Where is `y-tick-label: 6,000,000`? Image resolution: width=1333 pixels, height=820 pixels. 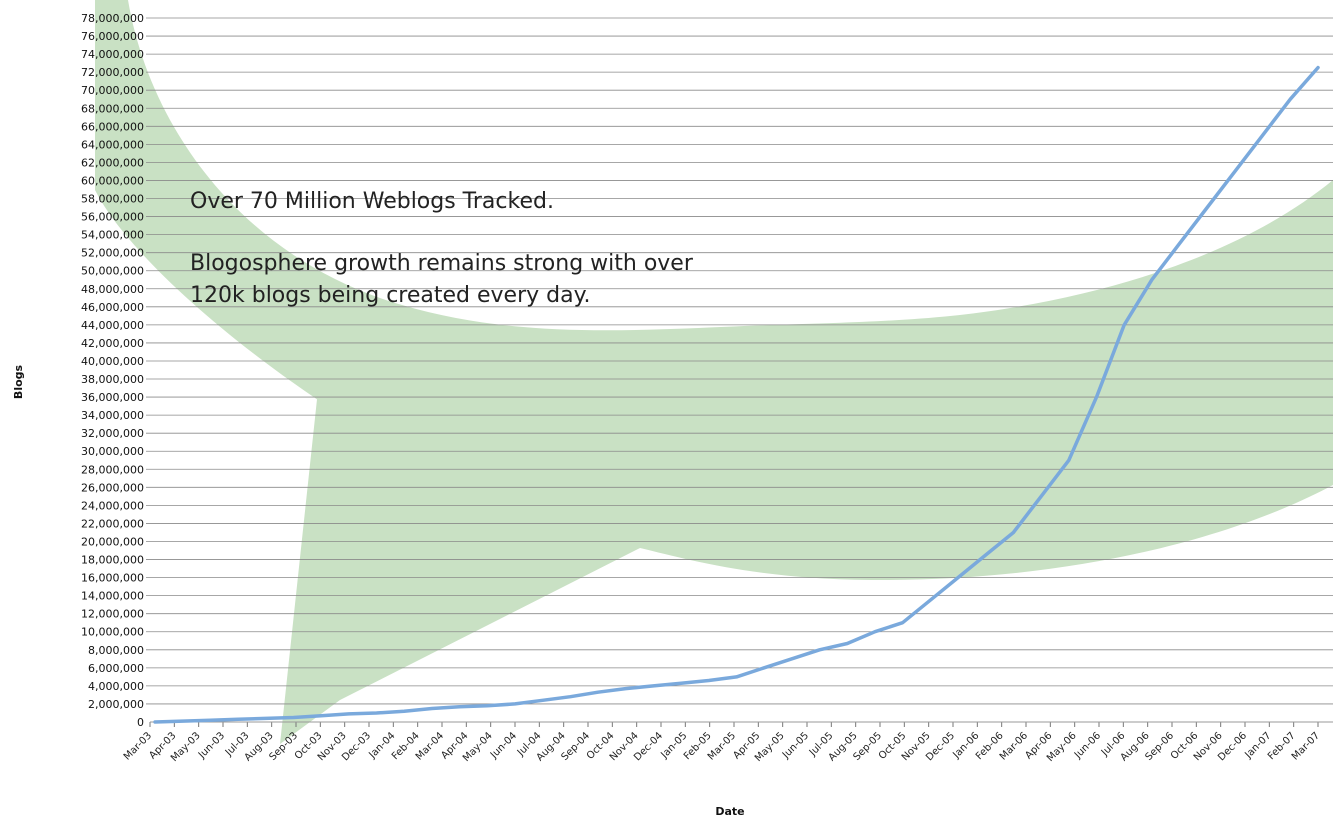
y-tick-label: 6,000,000 is located at coordinates (116, 668).